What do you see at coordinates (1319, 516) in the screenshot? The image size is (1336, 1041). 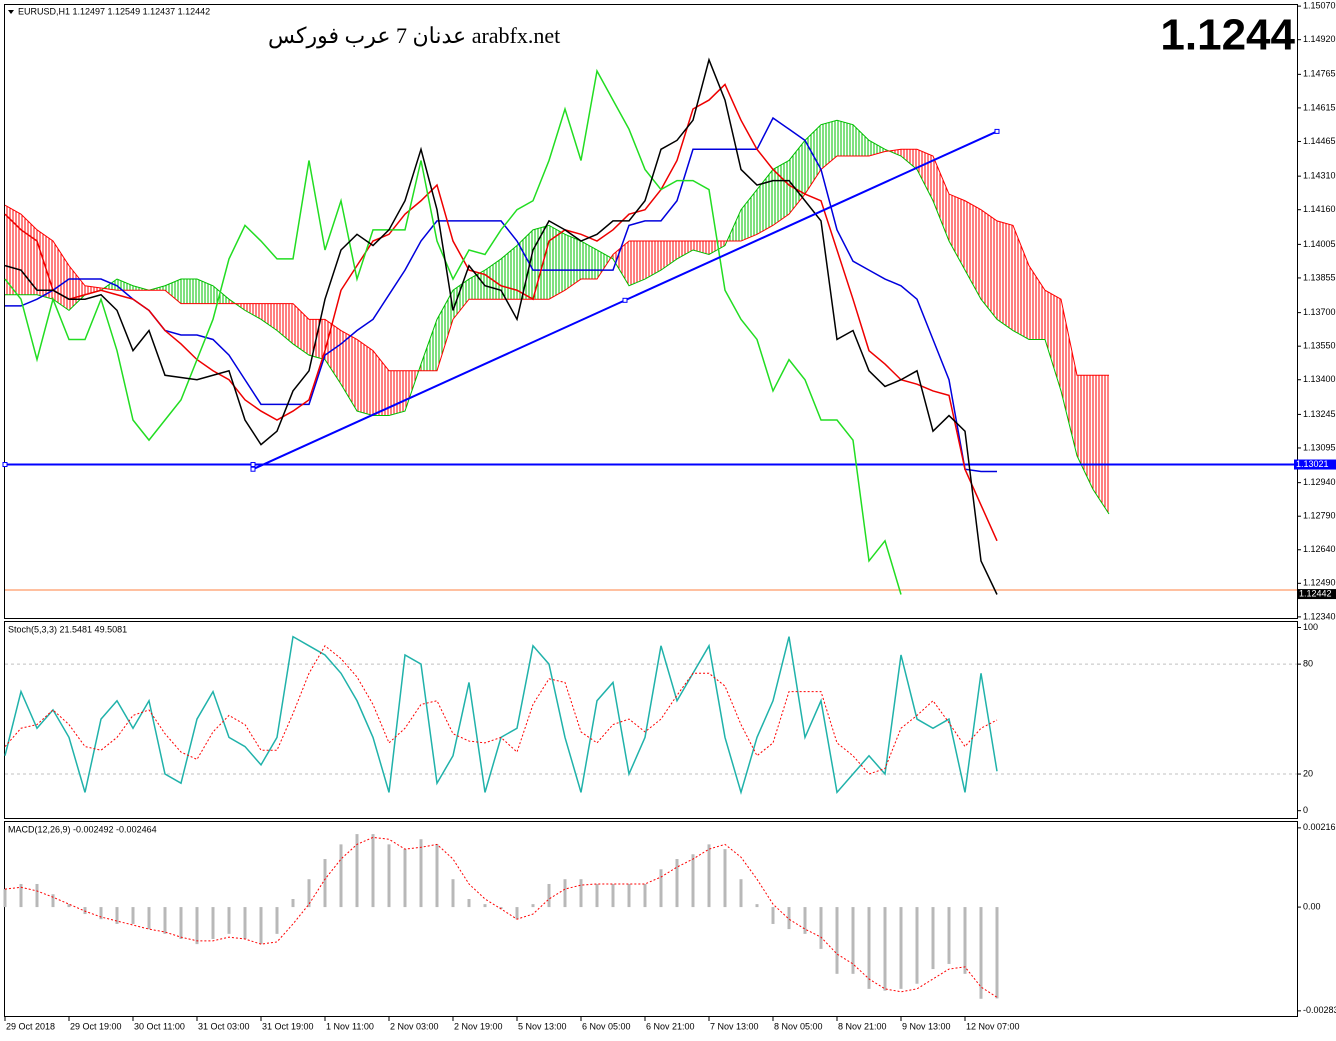 I see `y-tick-label: 1.12790` at bounding box center [1319, 516].